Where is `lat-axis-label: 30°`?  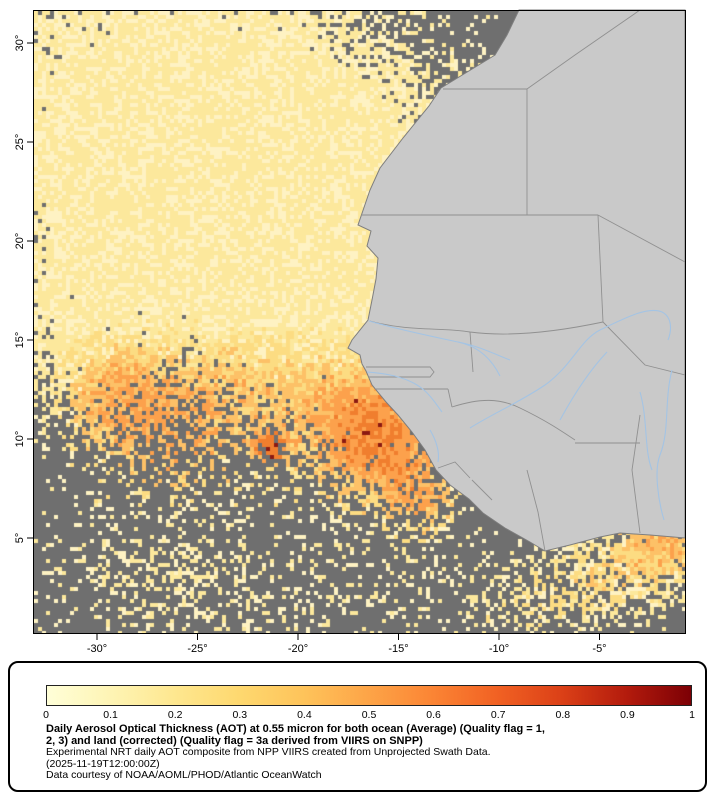
lat-axis-label: 30° is located at coordinates (20, 43).